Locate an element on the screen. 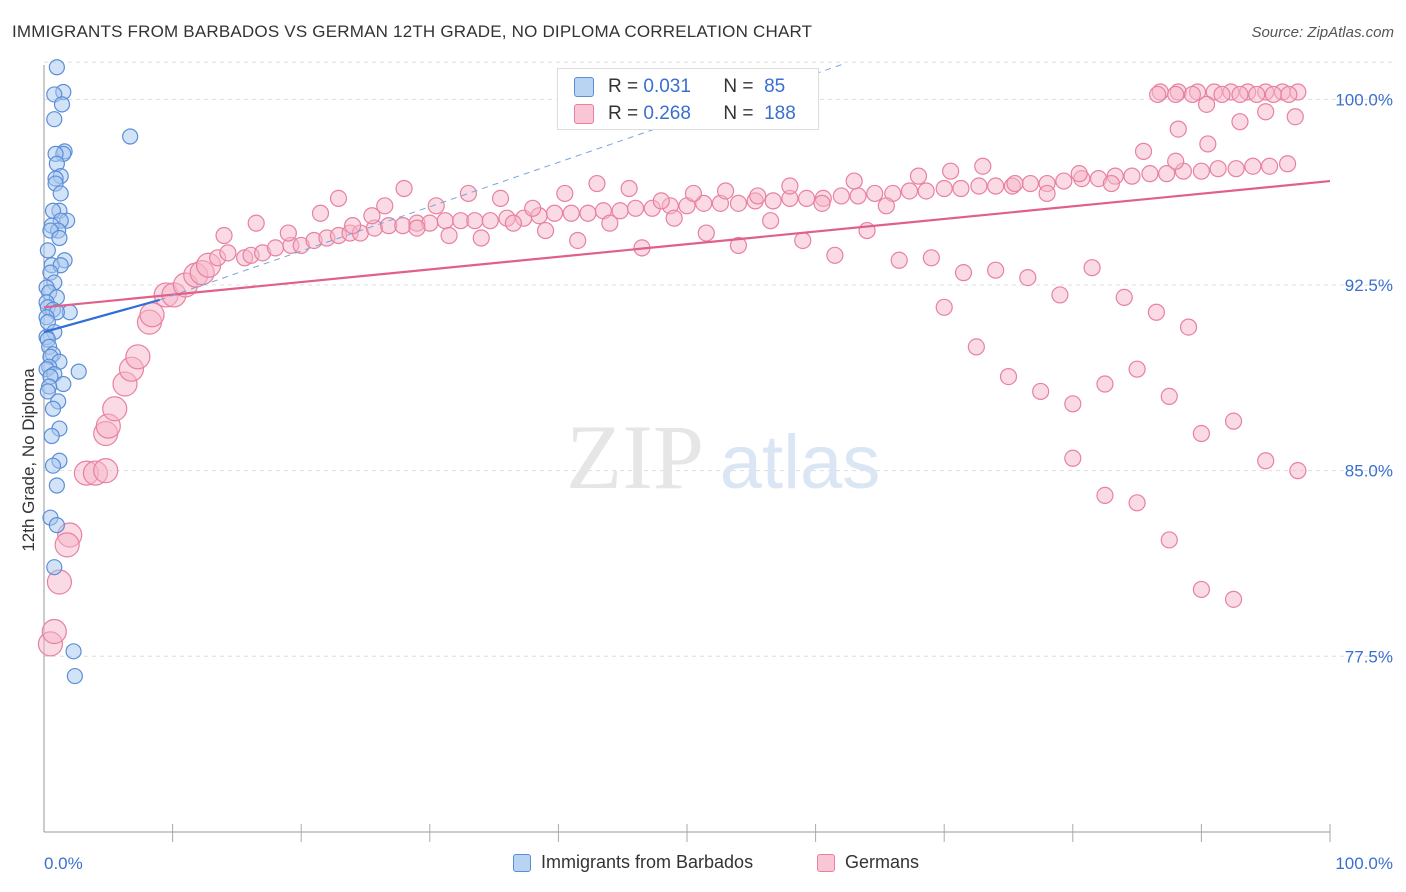 The image size is (1406, 892). n-value: 188 is located at coordinates (780, 113).